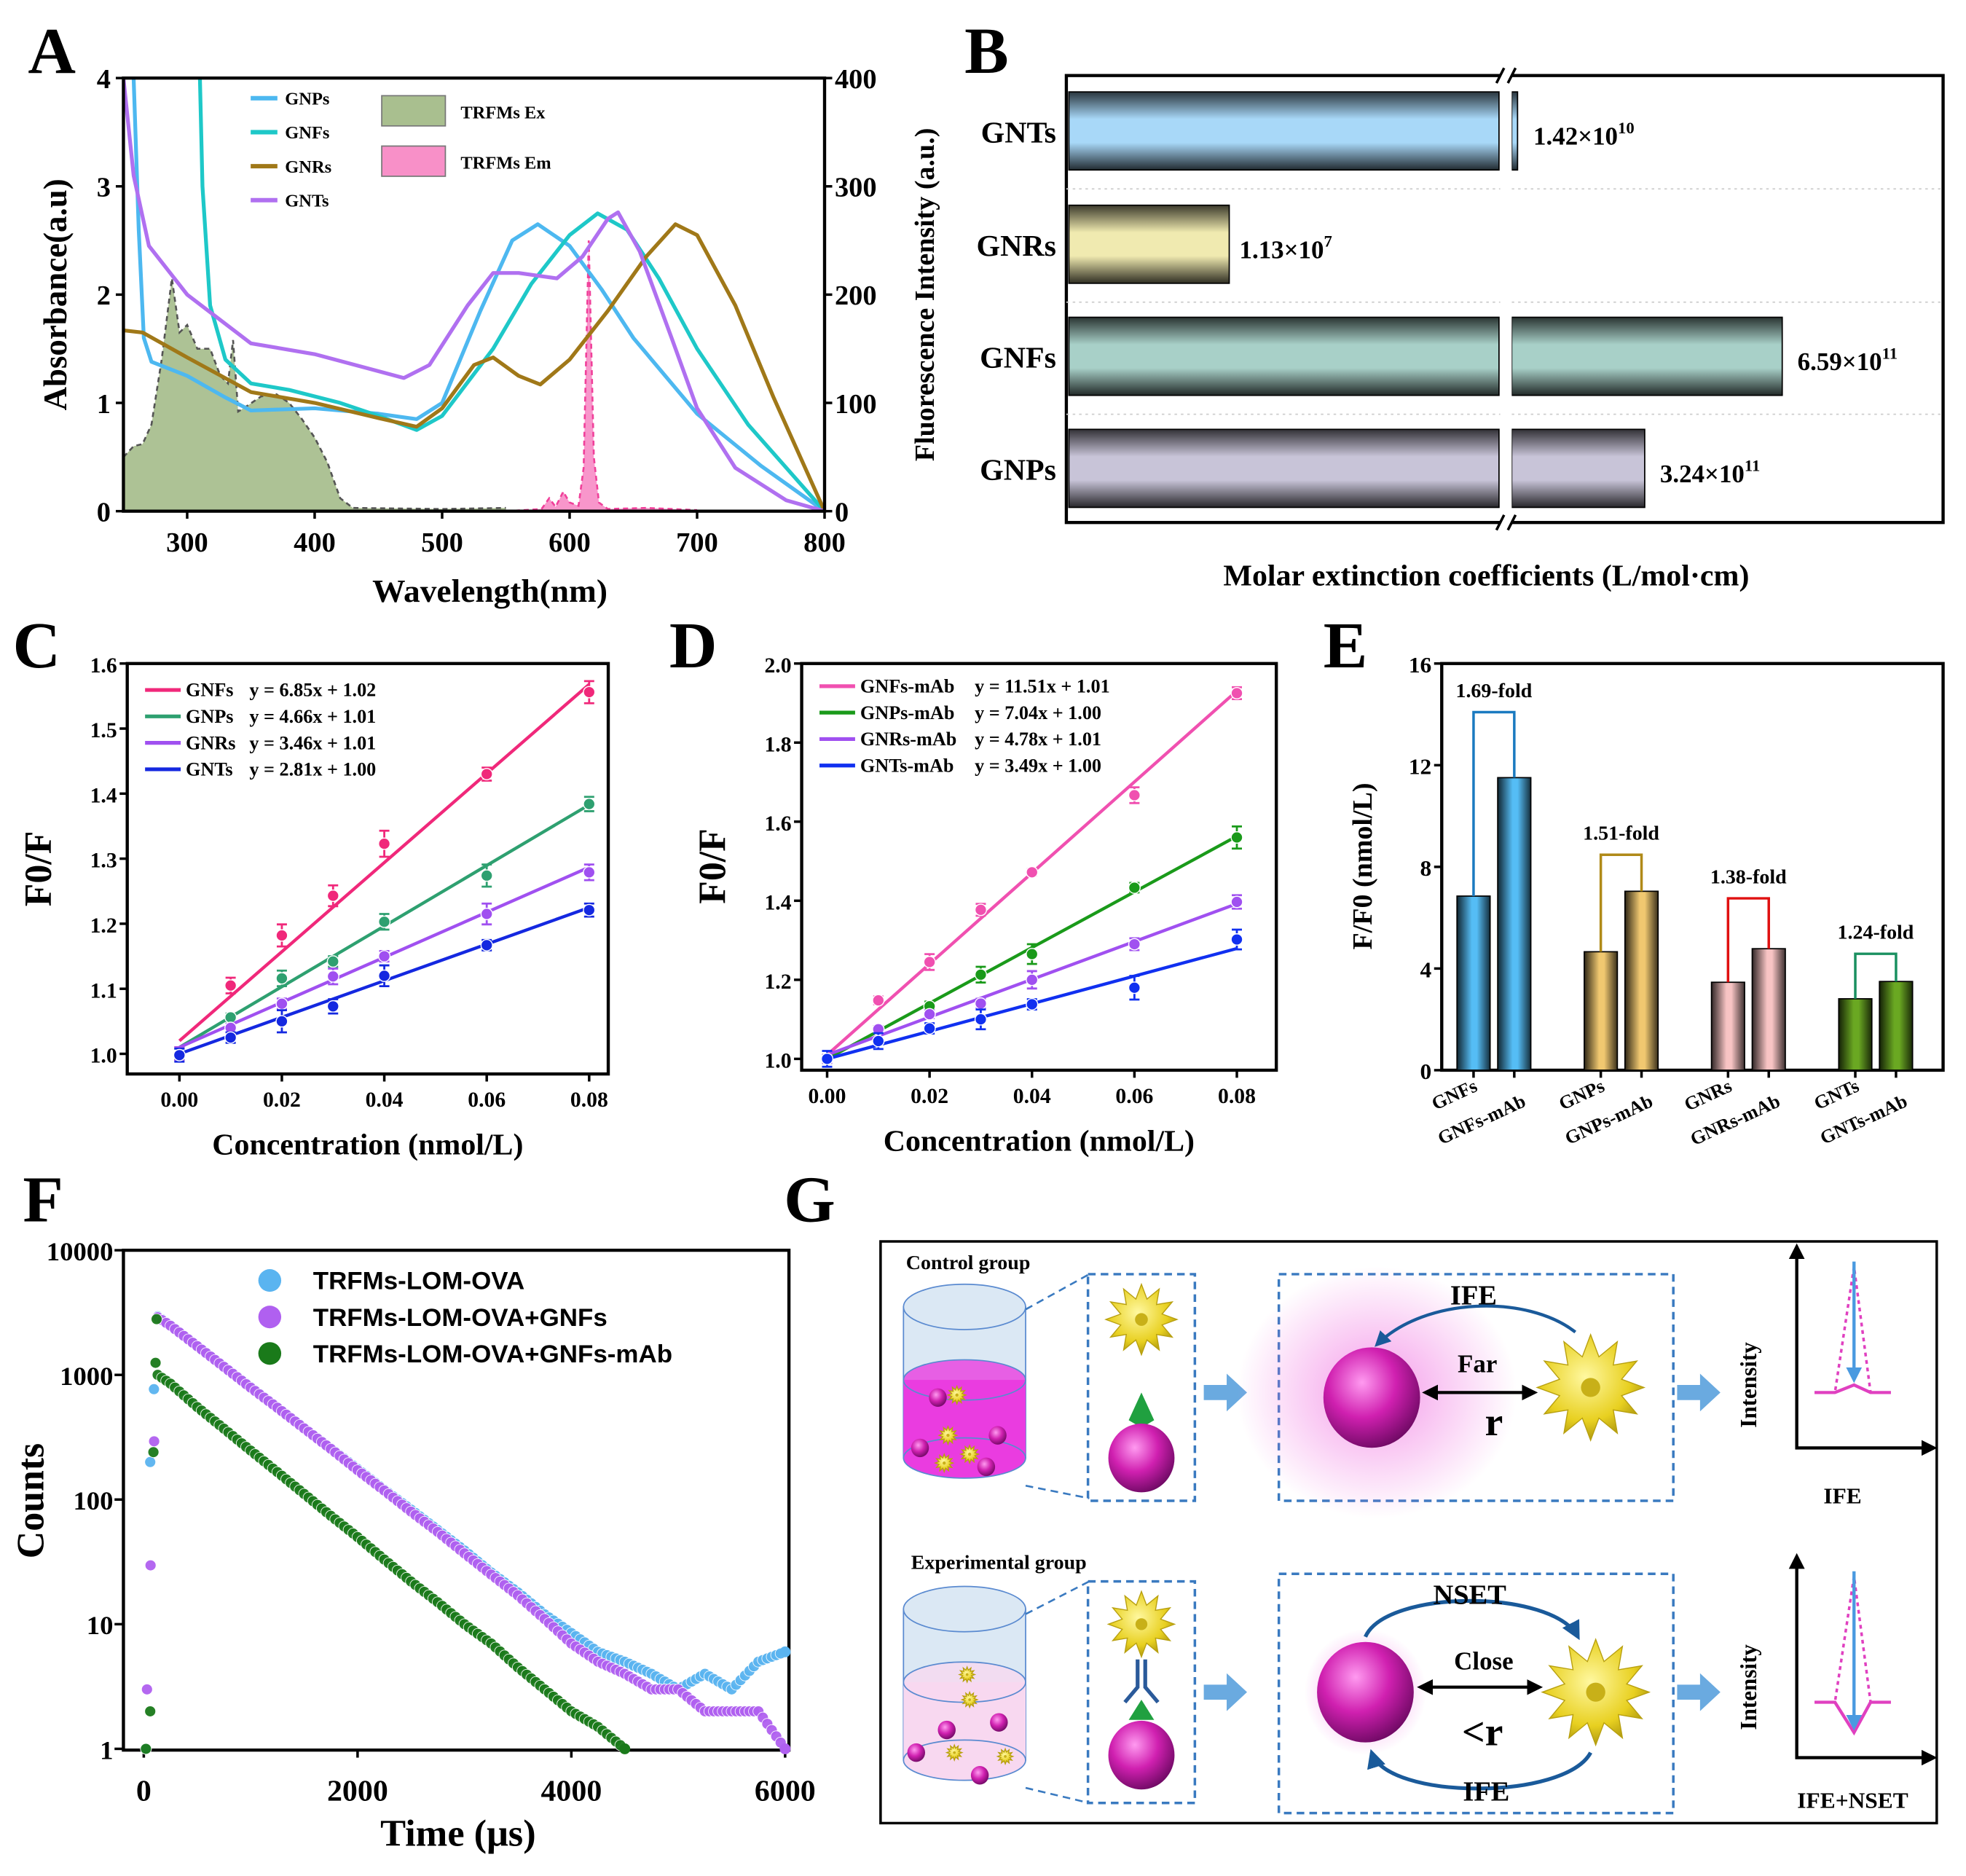 Image resolution: width=1966 pixels, height=1876 pixels. What do you see at coordinates (1134, 1096) in the screenshot?
I see `x-tick-label: 0.06` at bounding box center [1134, 1096].